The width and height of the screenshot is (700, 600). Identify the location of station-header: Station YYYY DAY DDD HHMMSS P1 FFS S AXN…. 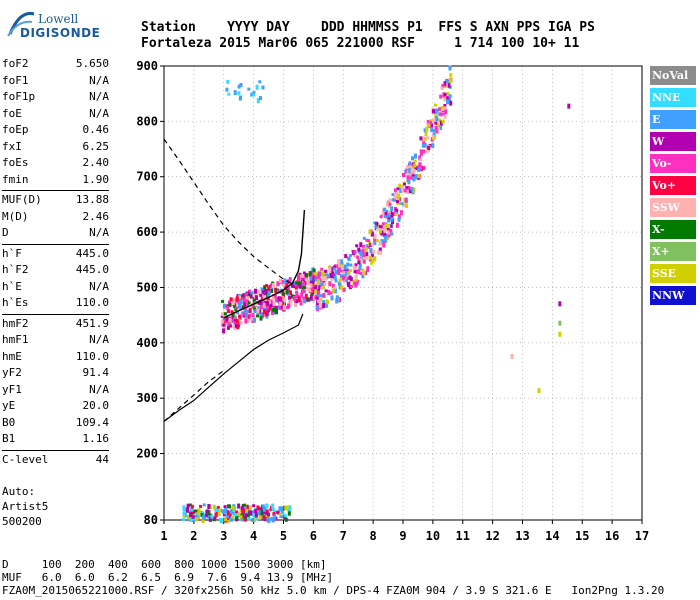
(368, 36).